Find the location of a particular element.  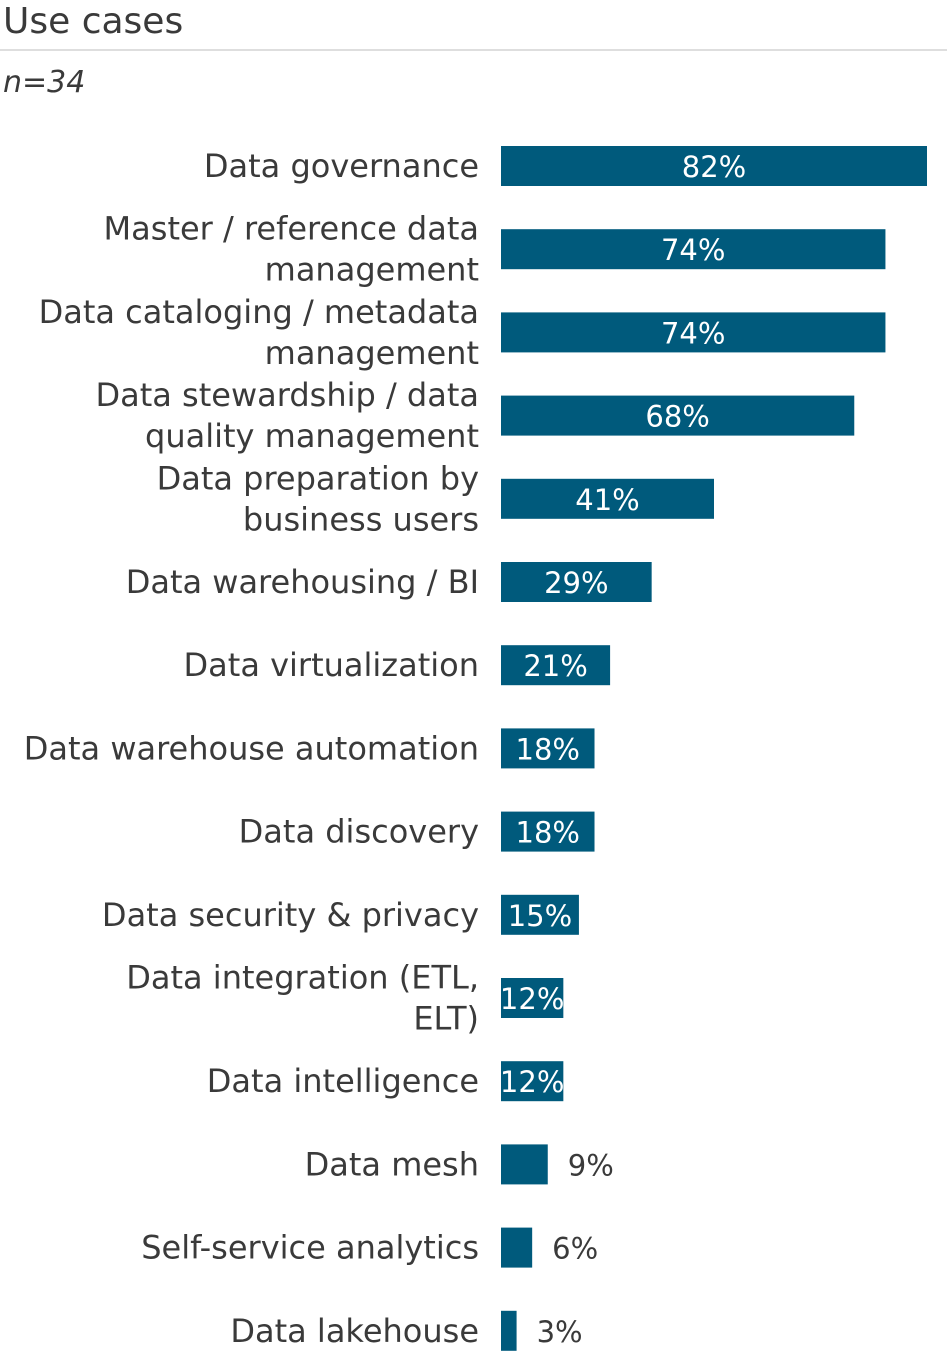

value-label: 68% is located at coordinates (677, 417).